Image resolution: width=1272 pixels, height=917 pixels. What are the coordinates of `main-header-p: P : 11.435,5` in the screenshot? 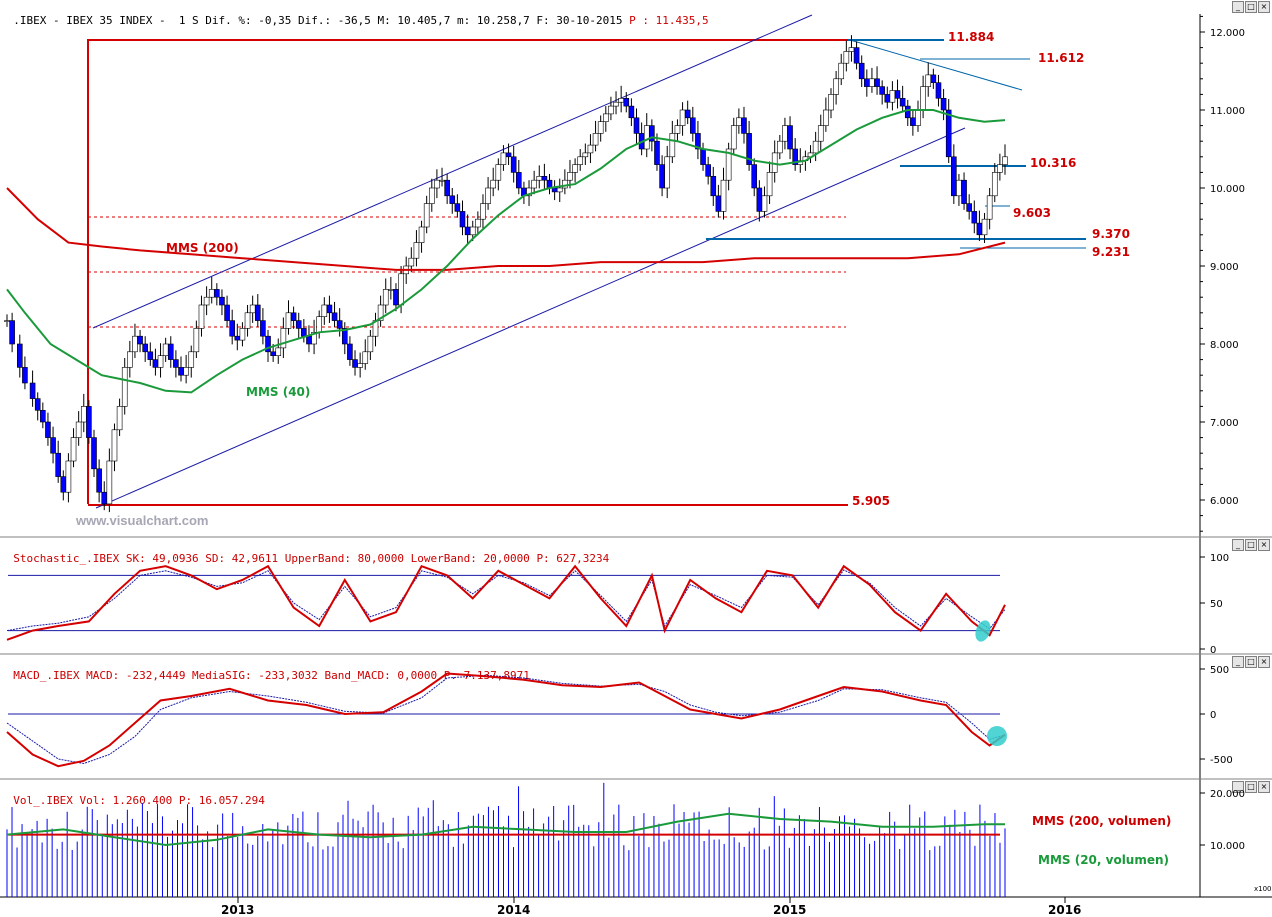 It's located at (669, 20).